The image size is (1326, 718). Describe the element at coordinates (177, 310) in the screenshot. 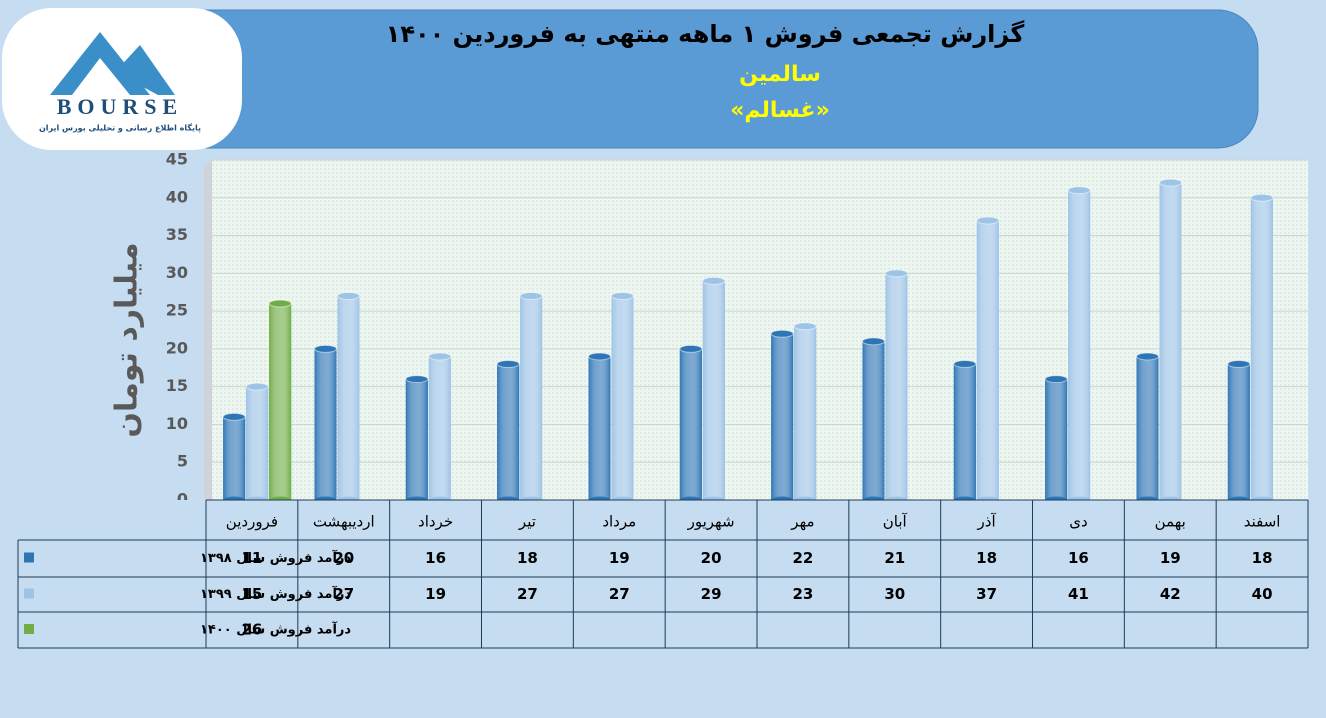

I see `y-tick-label: 25` at that location.